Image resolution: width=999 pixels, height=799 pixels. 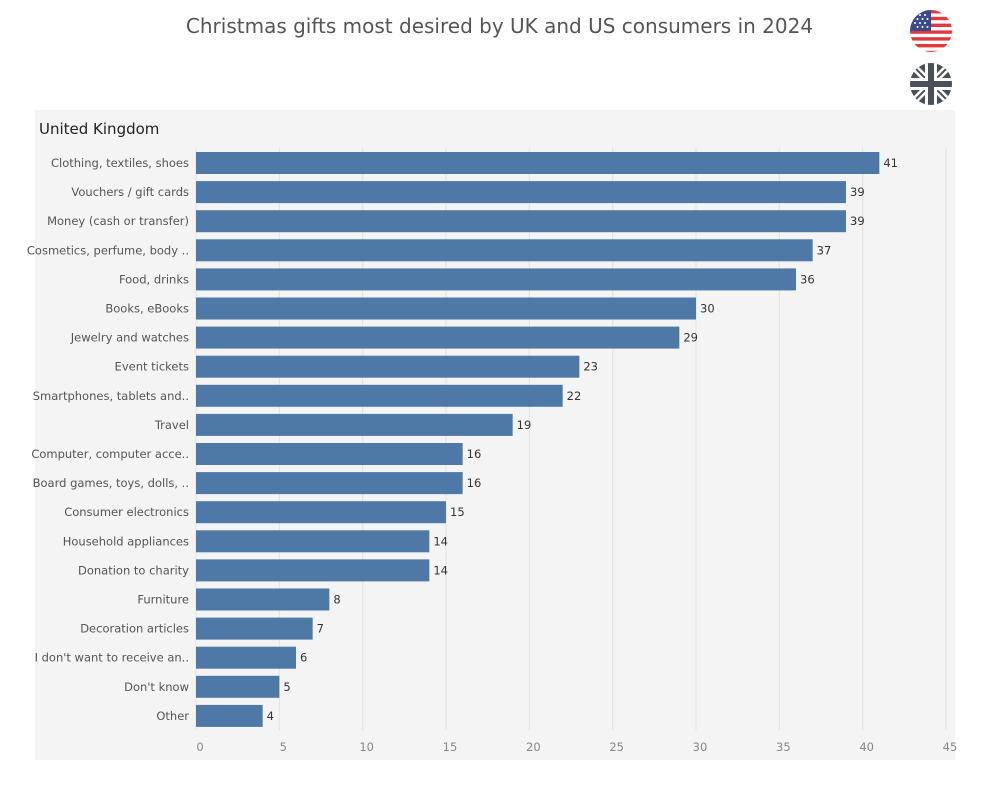 I want to click on category-label: Don't know, so click(x=156, y=687).